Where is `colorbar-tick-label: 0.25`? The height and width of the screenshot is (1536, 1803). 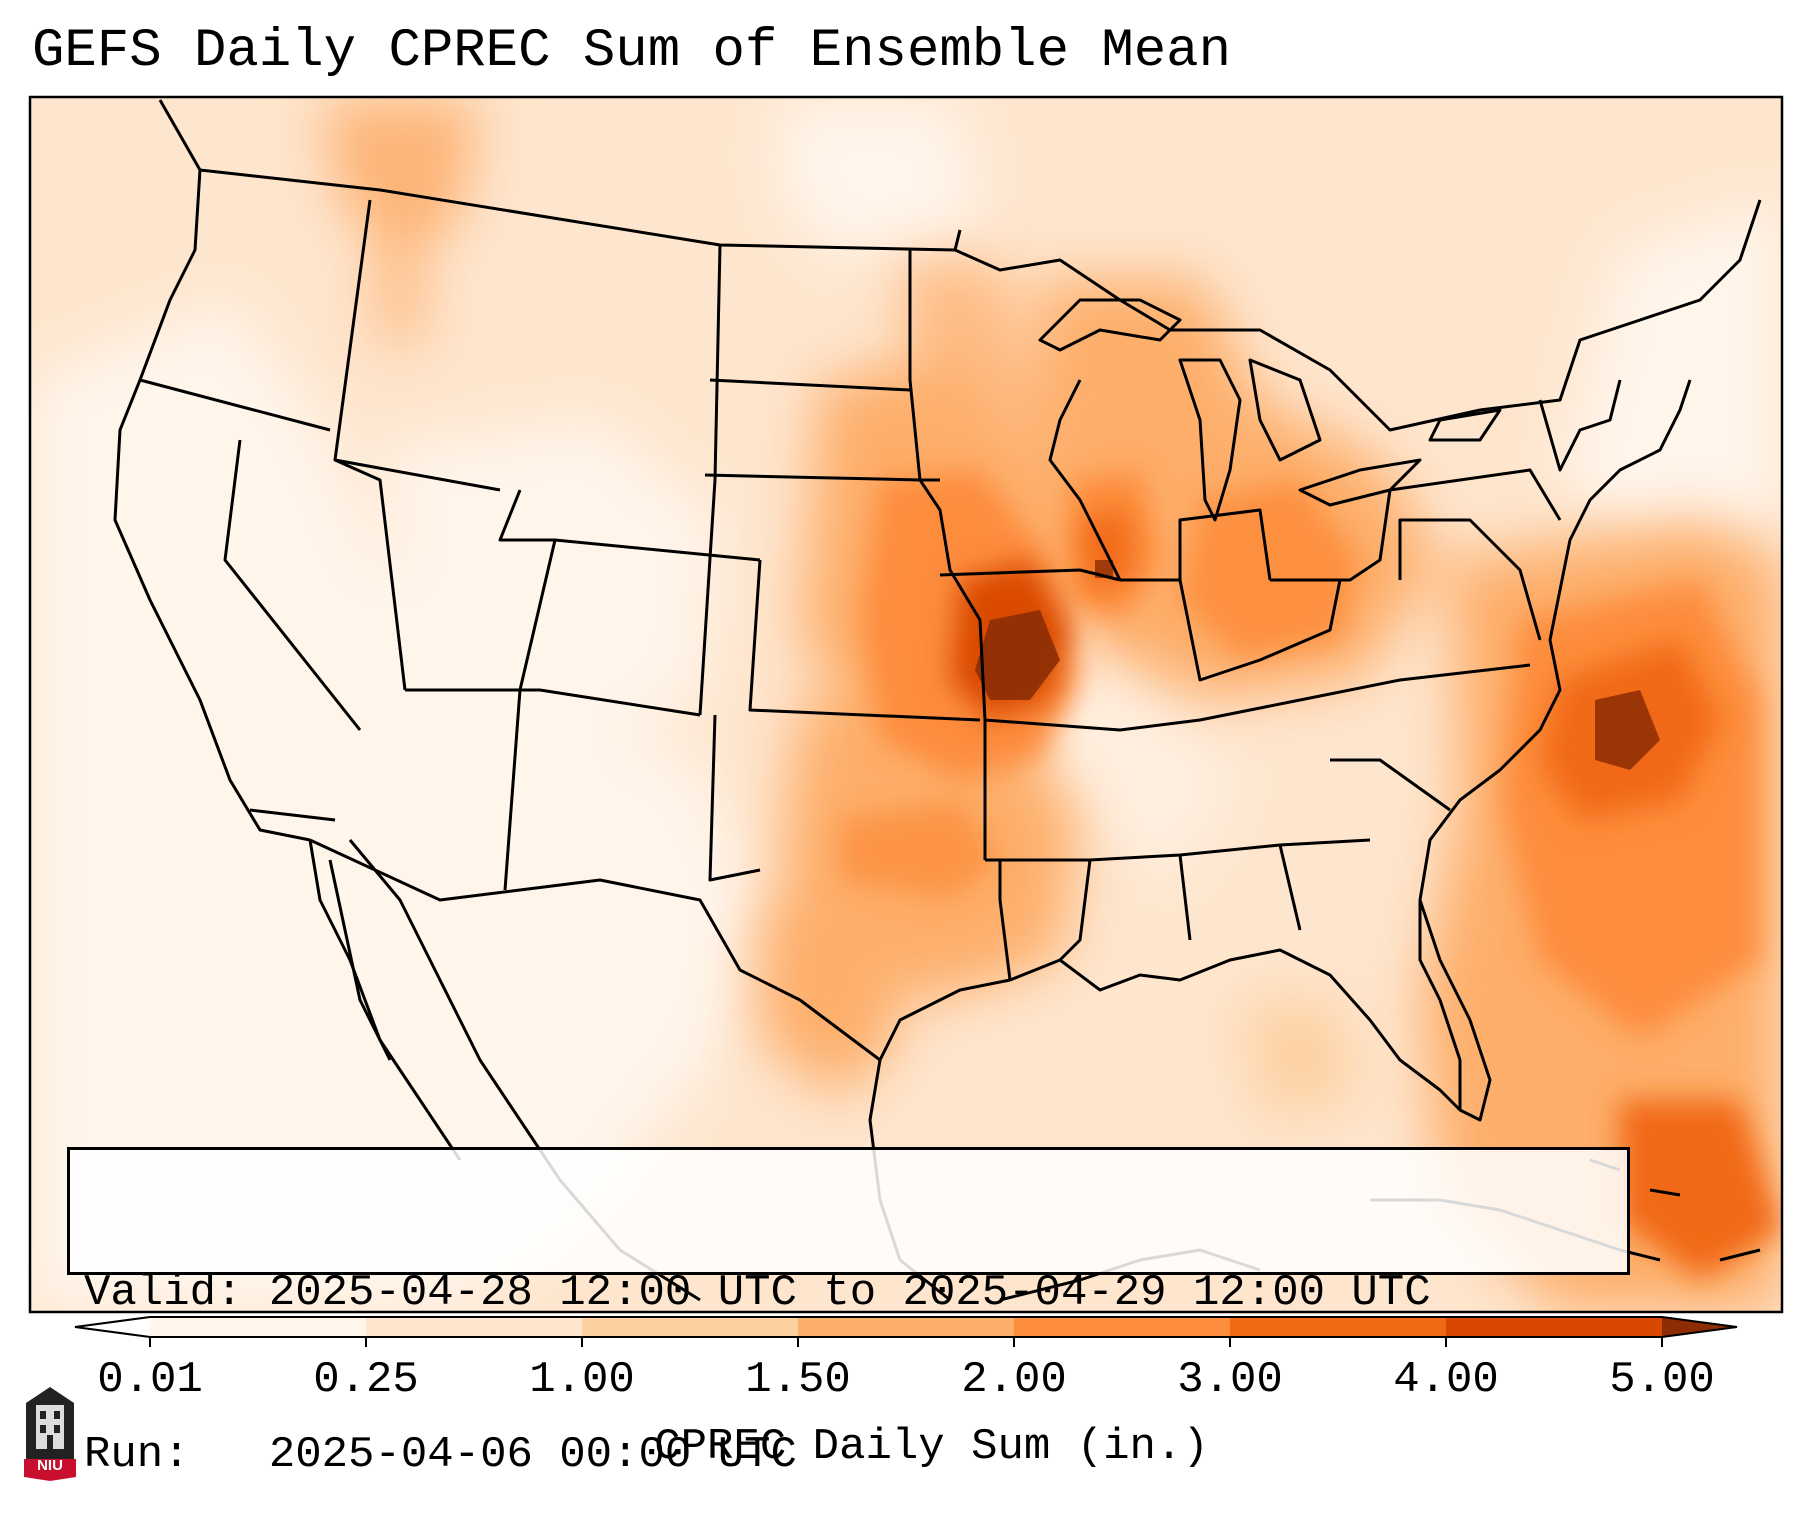 colorbar-tick-label: 0.25 is located at coordinates (366, 1380).